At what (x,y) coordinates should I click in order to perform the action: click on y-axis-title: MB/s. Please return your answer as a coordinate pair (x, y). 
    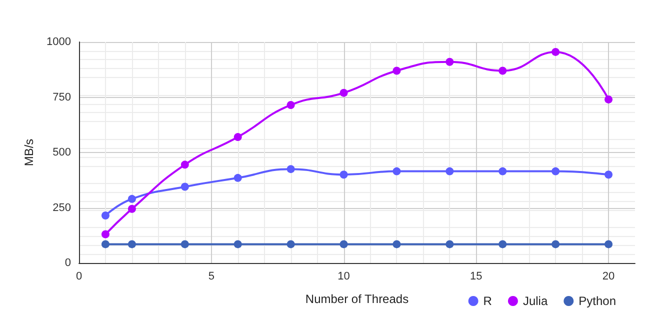
    Looking at the image, I should click on (29, 152).